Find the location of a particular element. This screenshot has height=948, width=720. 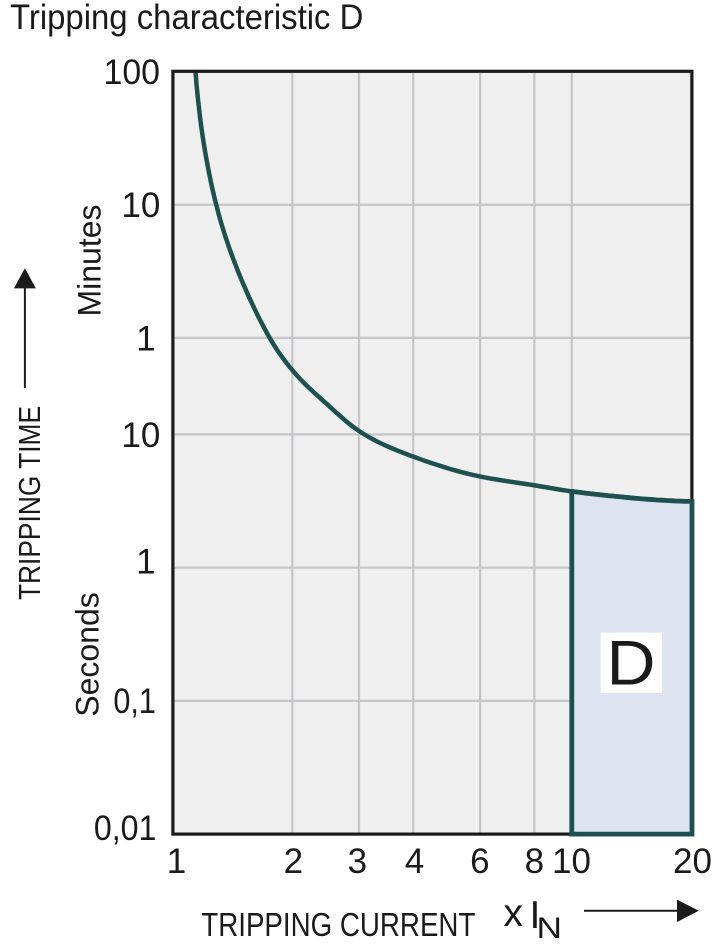

svg-text: 100 is located at coordinates (132, 72).